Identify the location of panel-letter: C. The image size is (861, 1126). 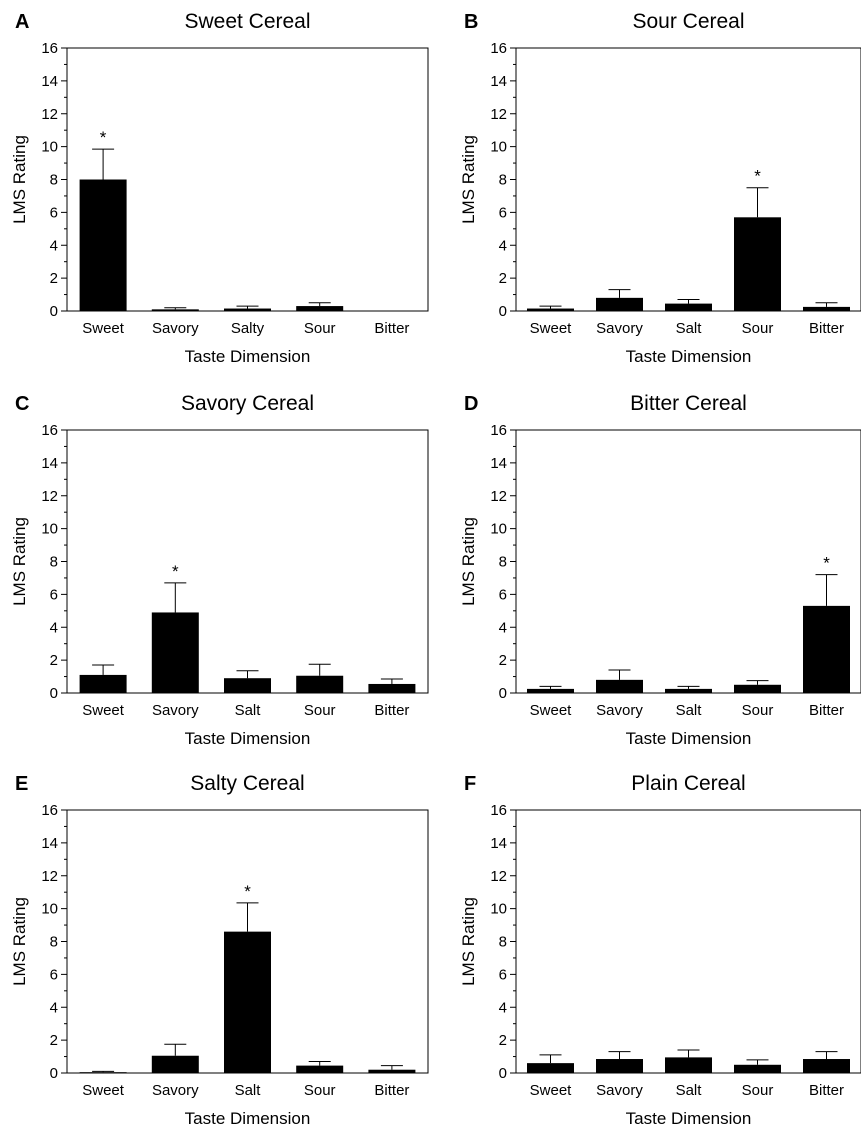
(22, 404).